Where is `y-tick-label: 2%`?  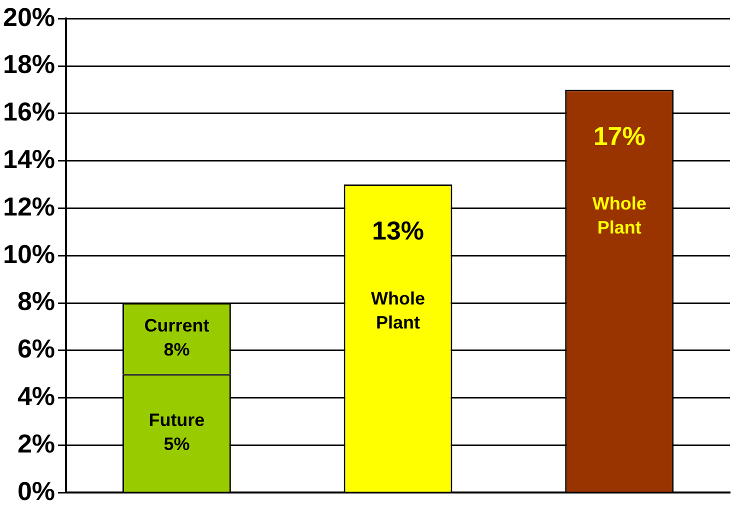 y-tick-label: 2% is located at coordinates (36, 443).